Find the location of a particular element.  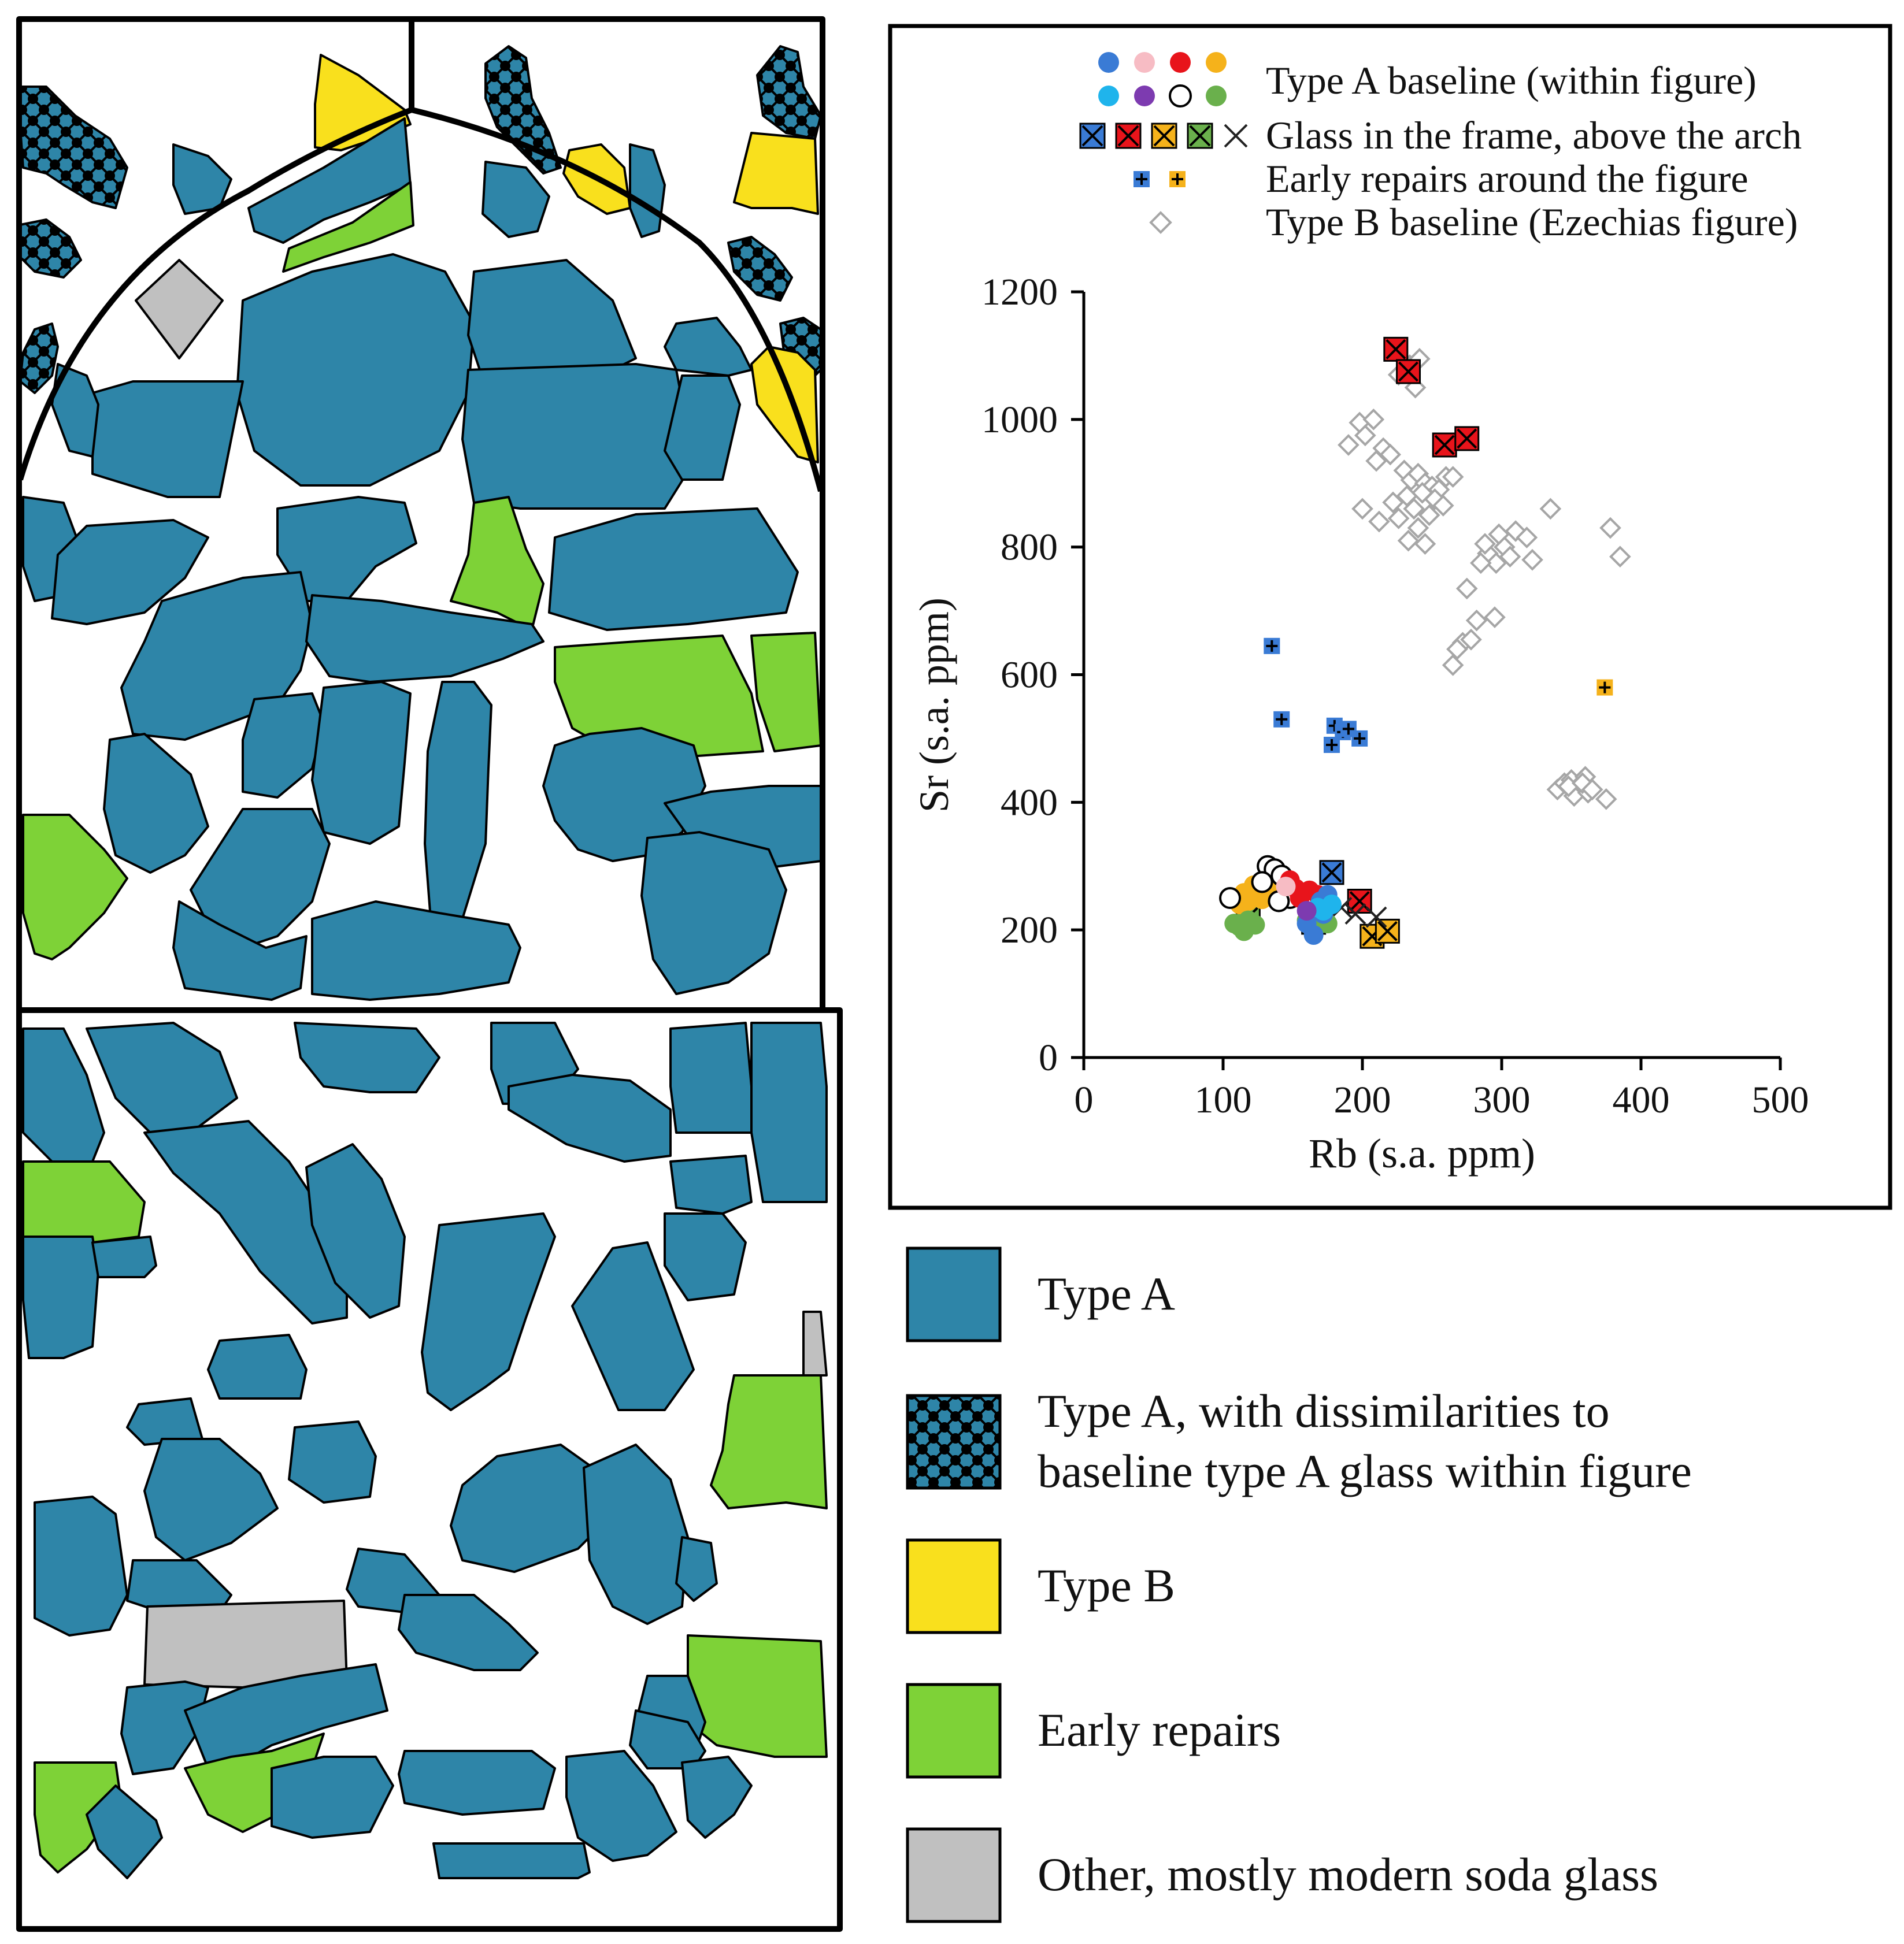

chart-legend-label: Glass in the frame, above the arch is located at coordinates (1534, 135).